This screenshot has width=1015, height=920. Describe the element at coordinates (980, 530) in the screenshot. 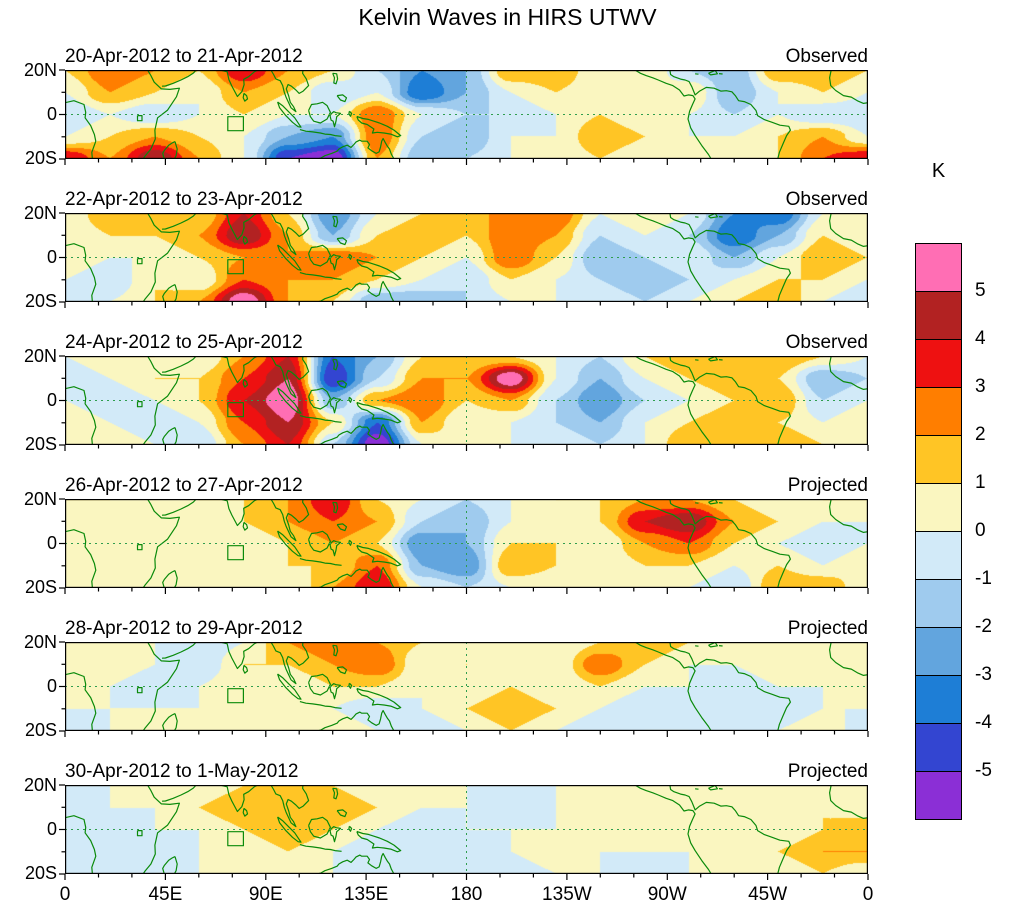

I see `colorbar-tick-label: 0` at that location.